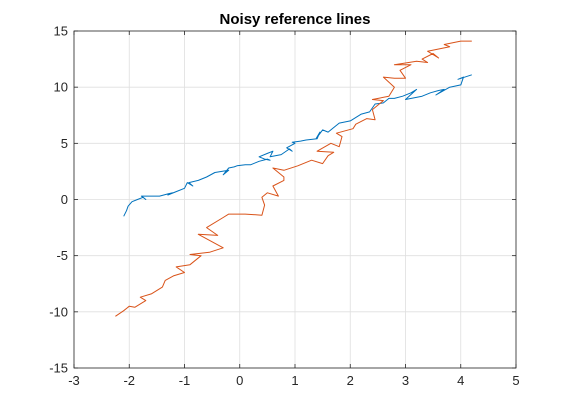 Image resolution: width=570 pixels, height=413 pixels. Describe the element at coordinates (58, 368) in the screenshot. I see `y-tick-label: -15` at that location.